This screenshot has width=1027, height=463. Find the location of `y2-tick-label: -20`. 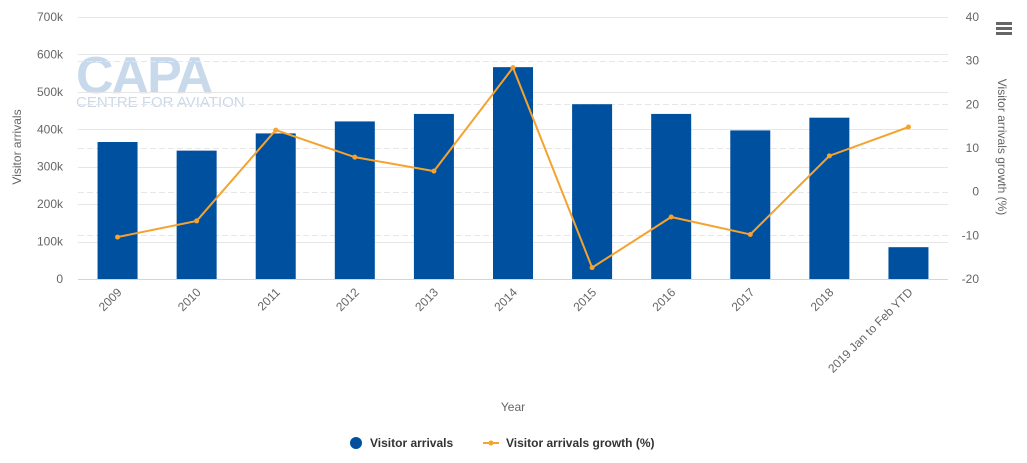

y2-tick-label: -20 is located at coordinates (971, 279).